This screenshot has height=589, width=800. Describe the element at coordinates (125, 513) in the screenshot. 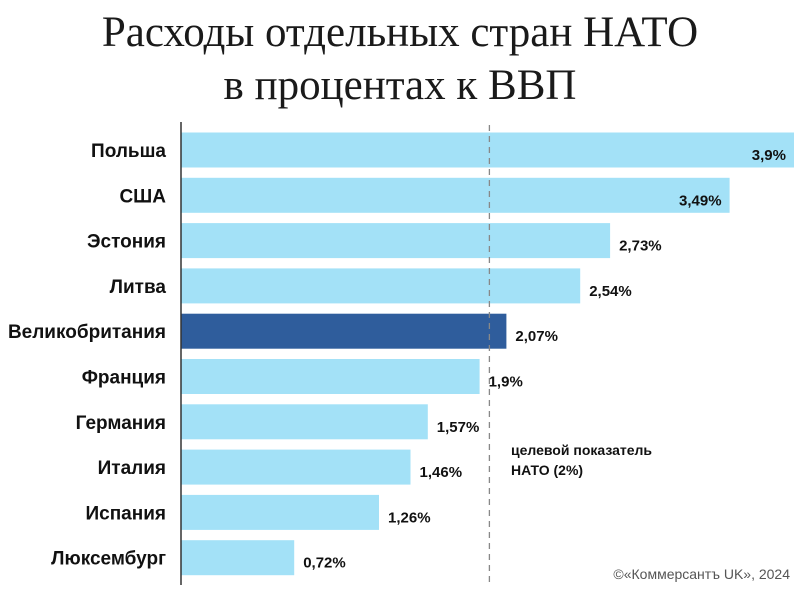

I see `category-label: Испания` at that location.